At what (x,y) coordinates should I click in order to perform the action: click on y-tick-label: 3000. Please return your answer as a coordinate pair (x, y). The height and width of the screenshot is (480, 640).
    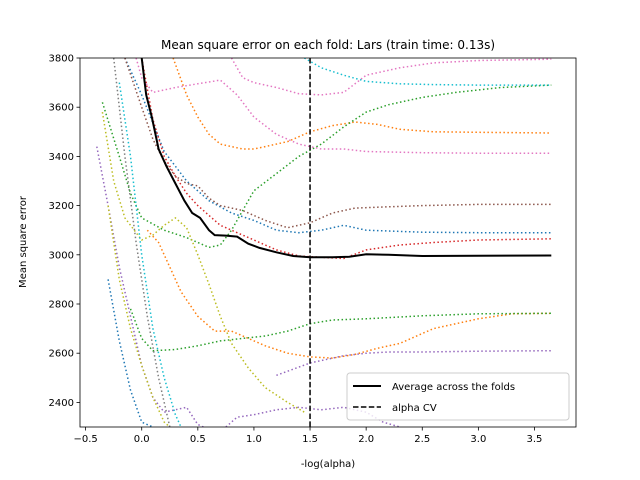
    Looking at the image, I should click on (61, 255).